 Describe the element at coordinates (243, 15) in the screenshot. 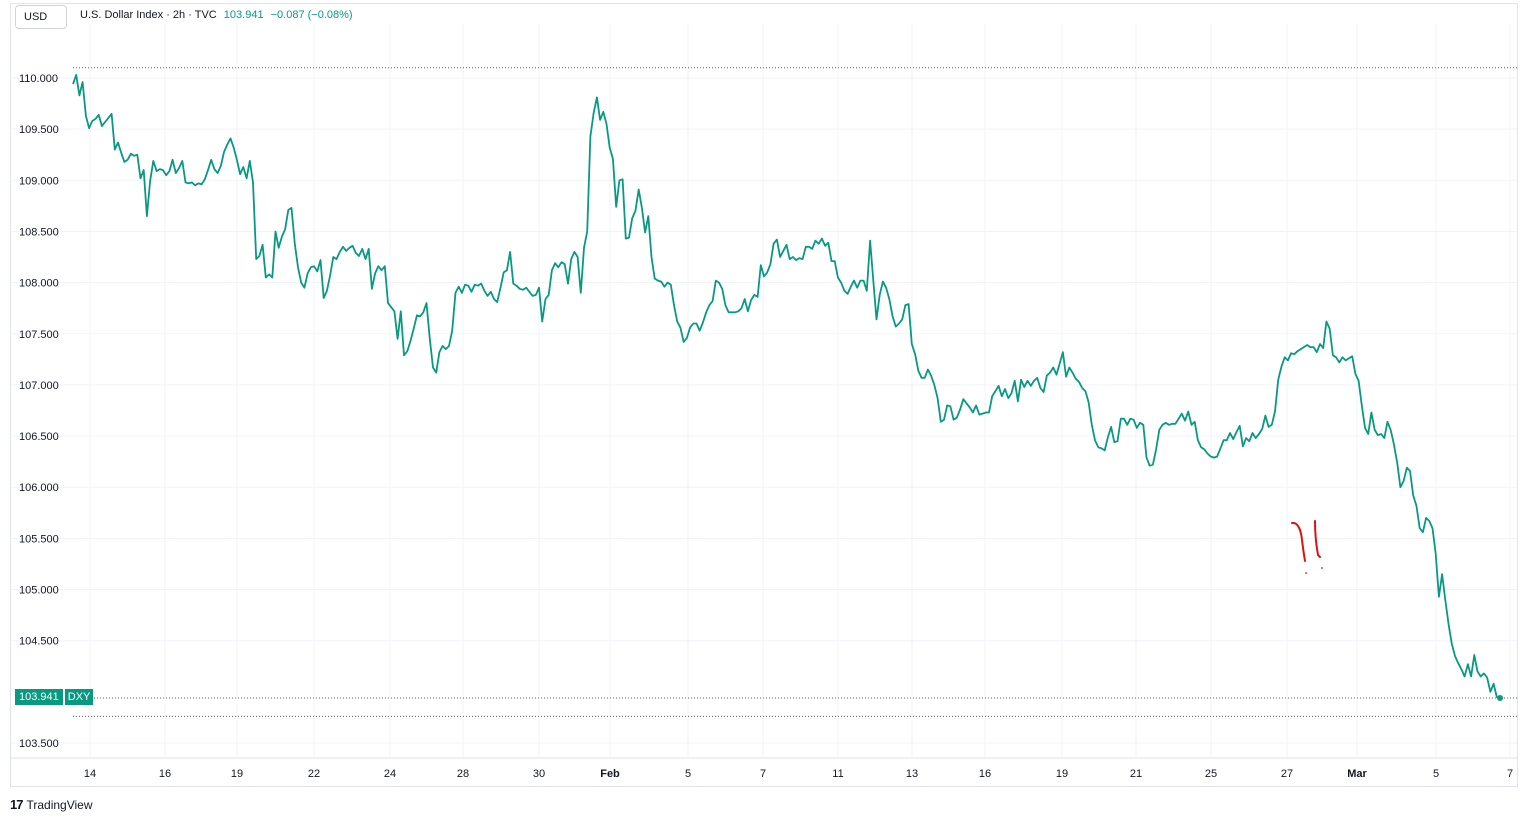

I see `last-price: 103.941` at that location.